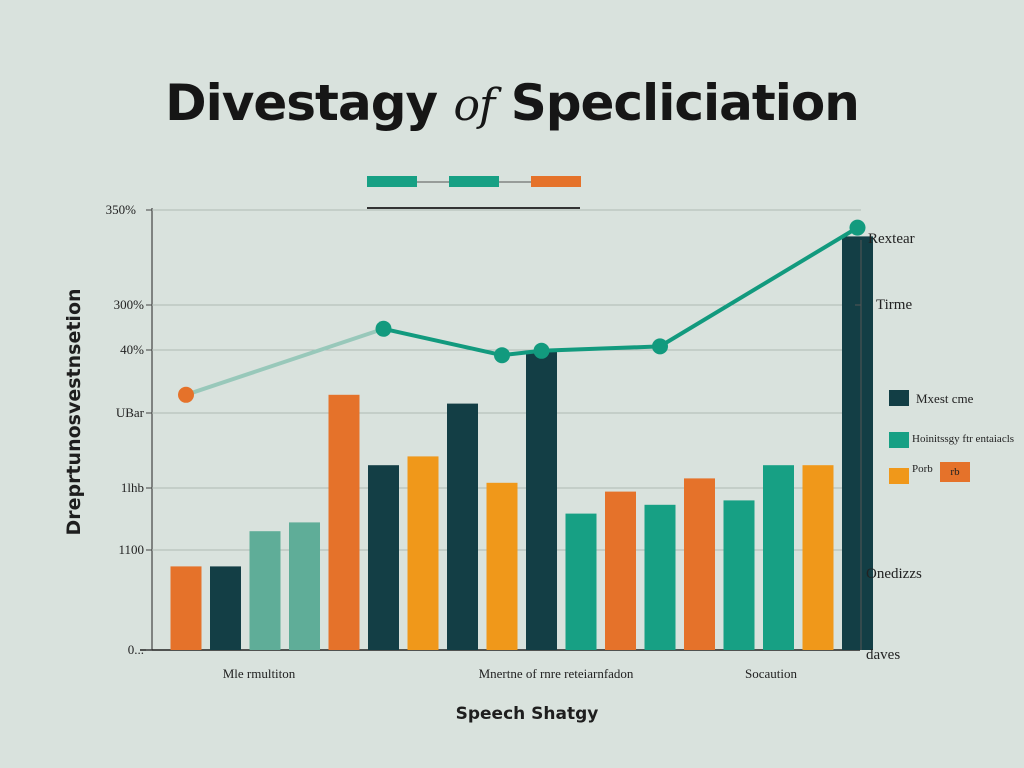  I want to click on strip-swatch-orange, so click(556, 181).